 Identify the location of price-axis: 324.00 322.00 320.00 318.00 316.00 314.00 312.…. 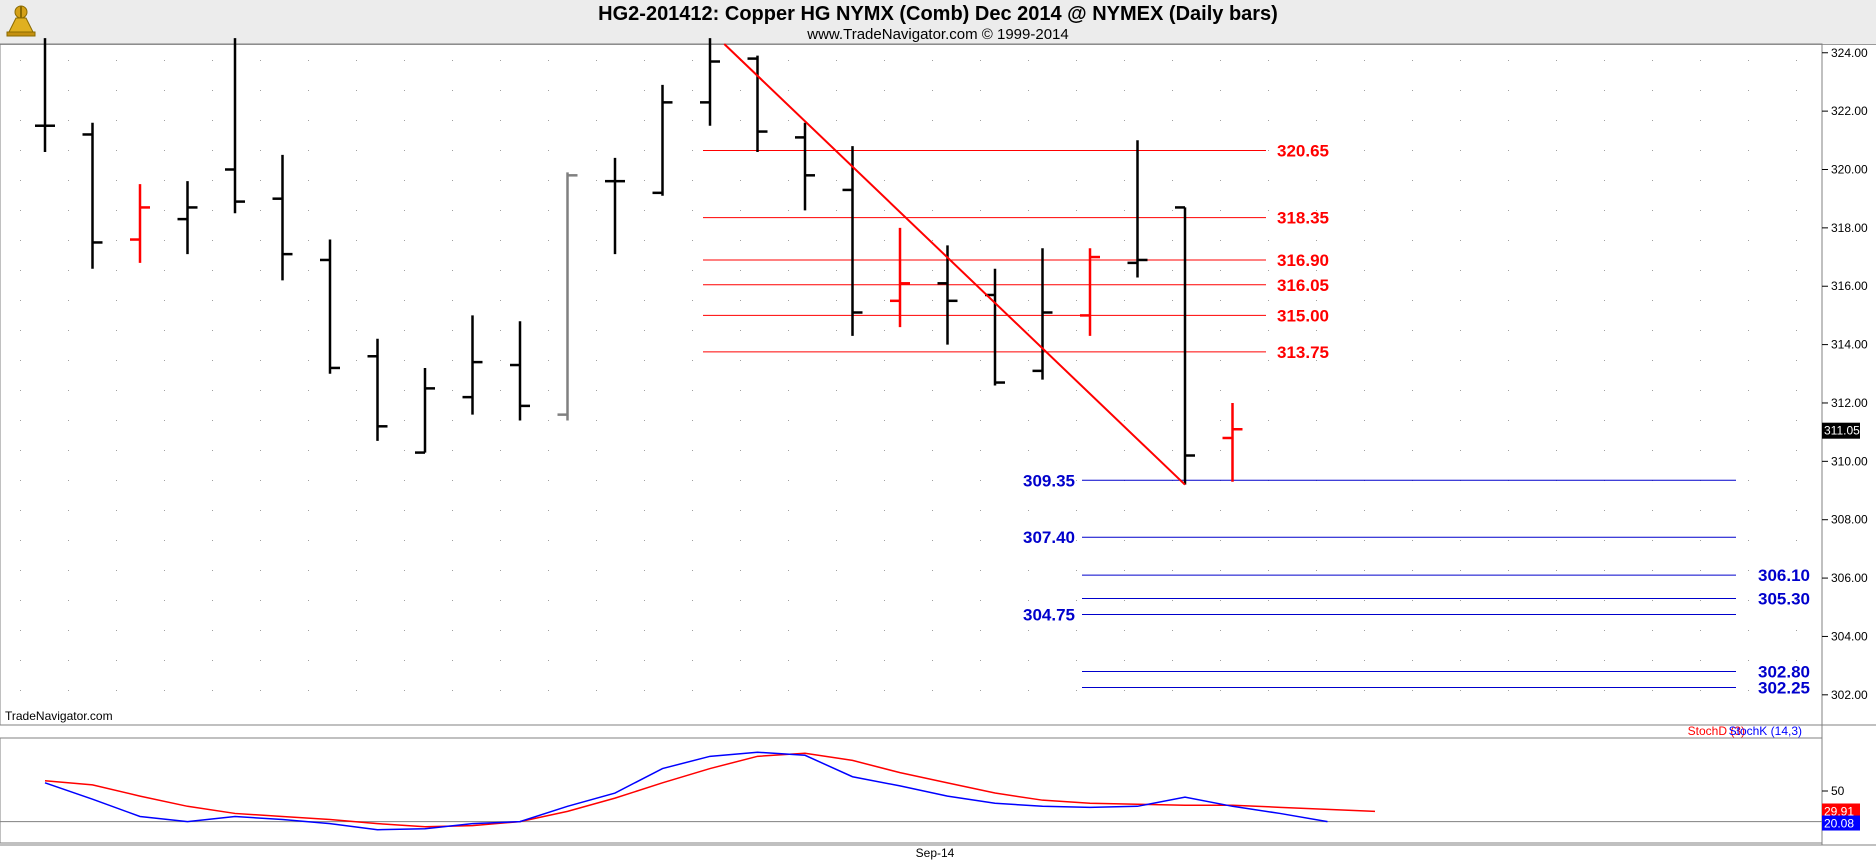
(1845, 374).